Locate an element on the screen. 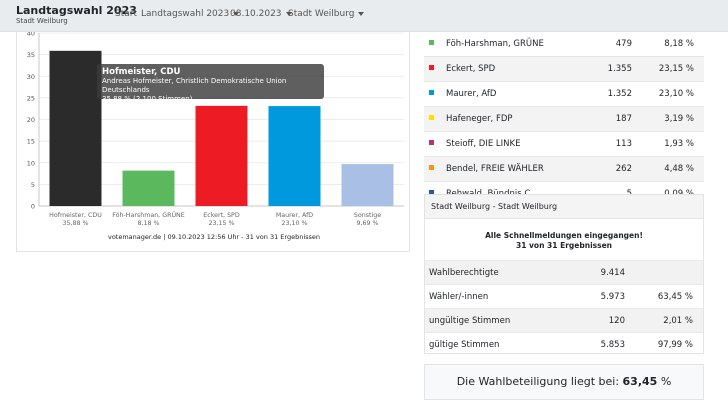 The image size is (728, 400). party-votes: 262 is located at coordinates (623, 169).